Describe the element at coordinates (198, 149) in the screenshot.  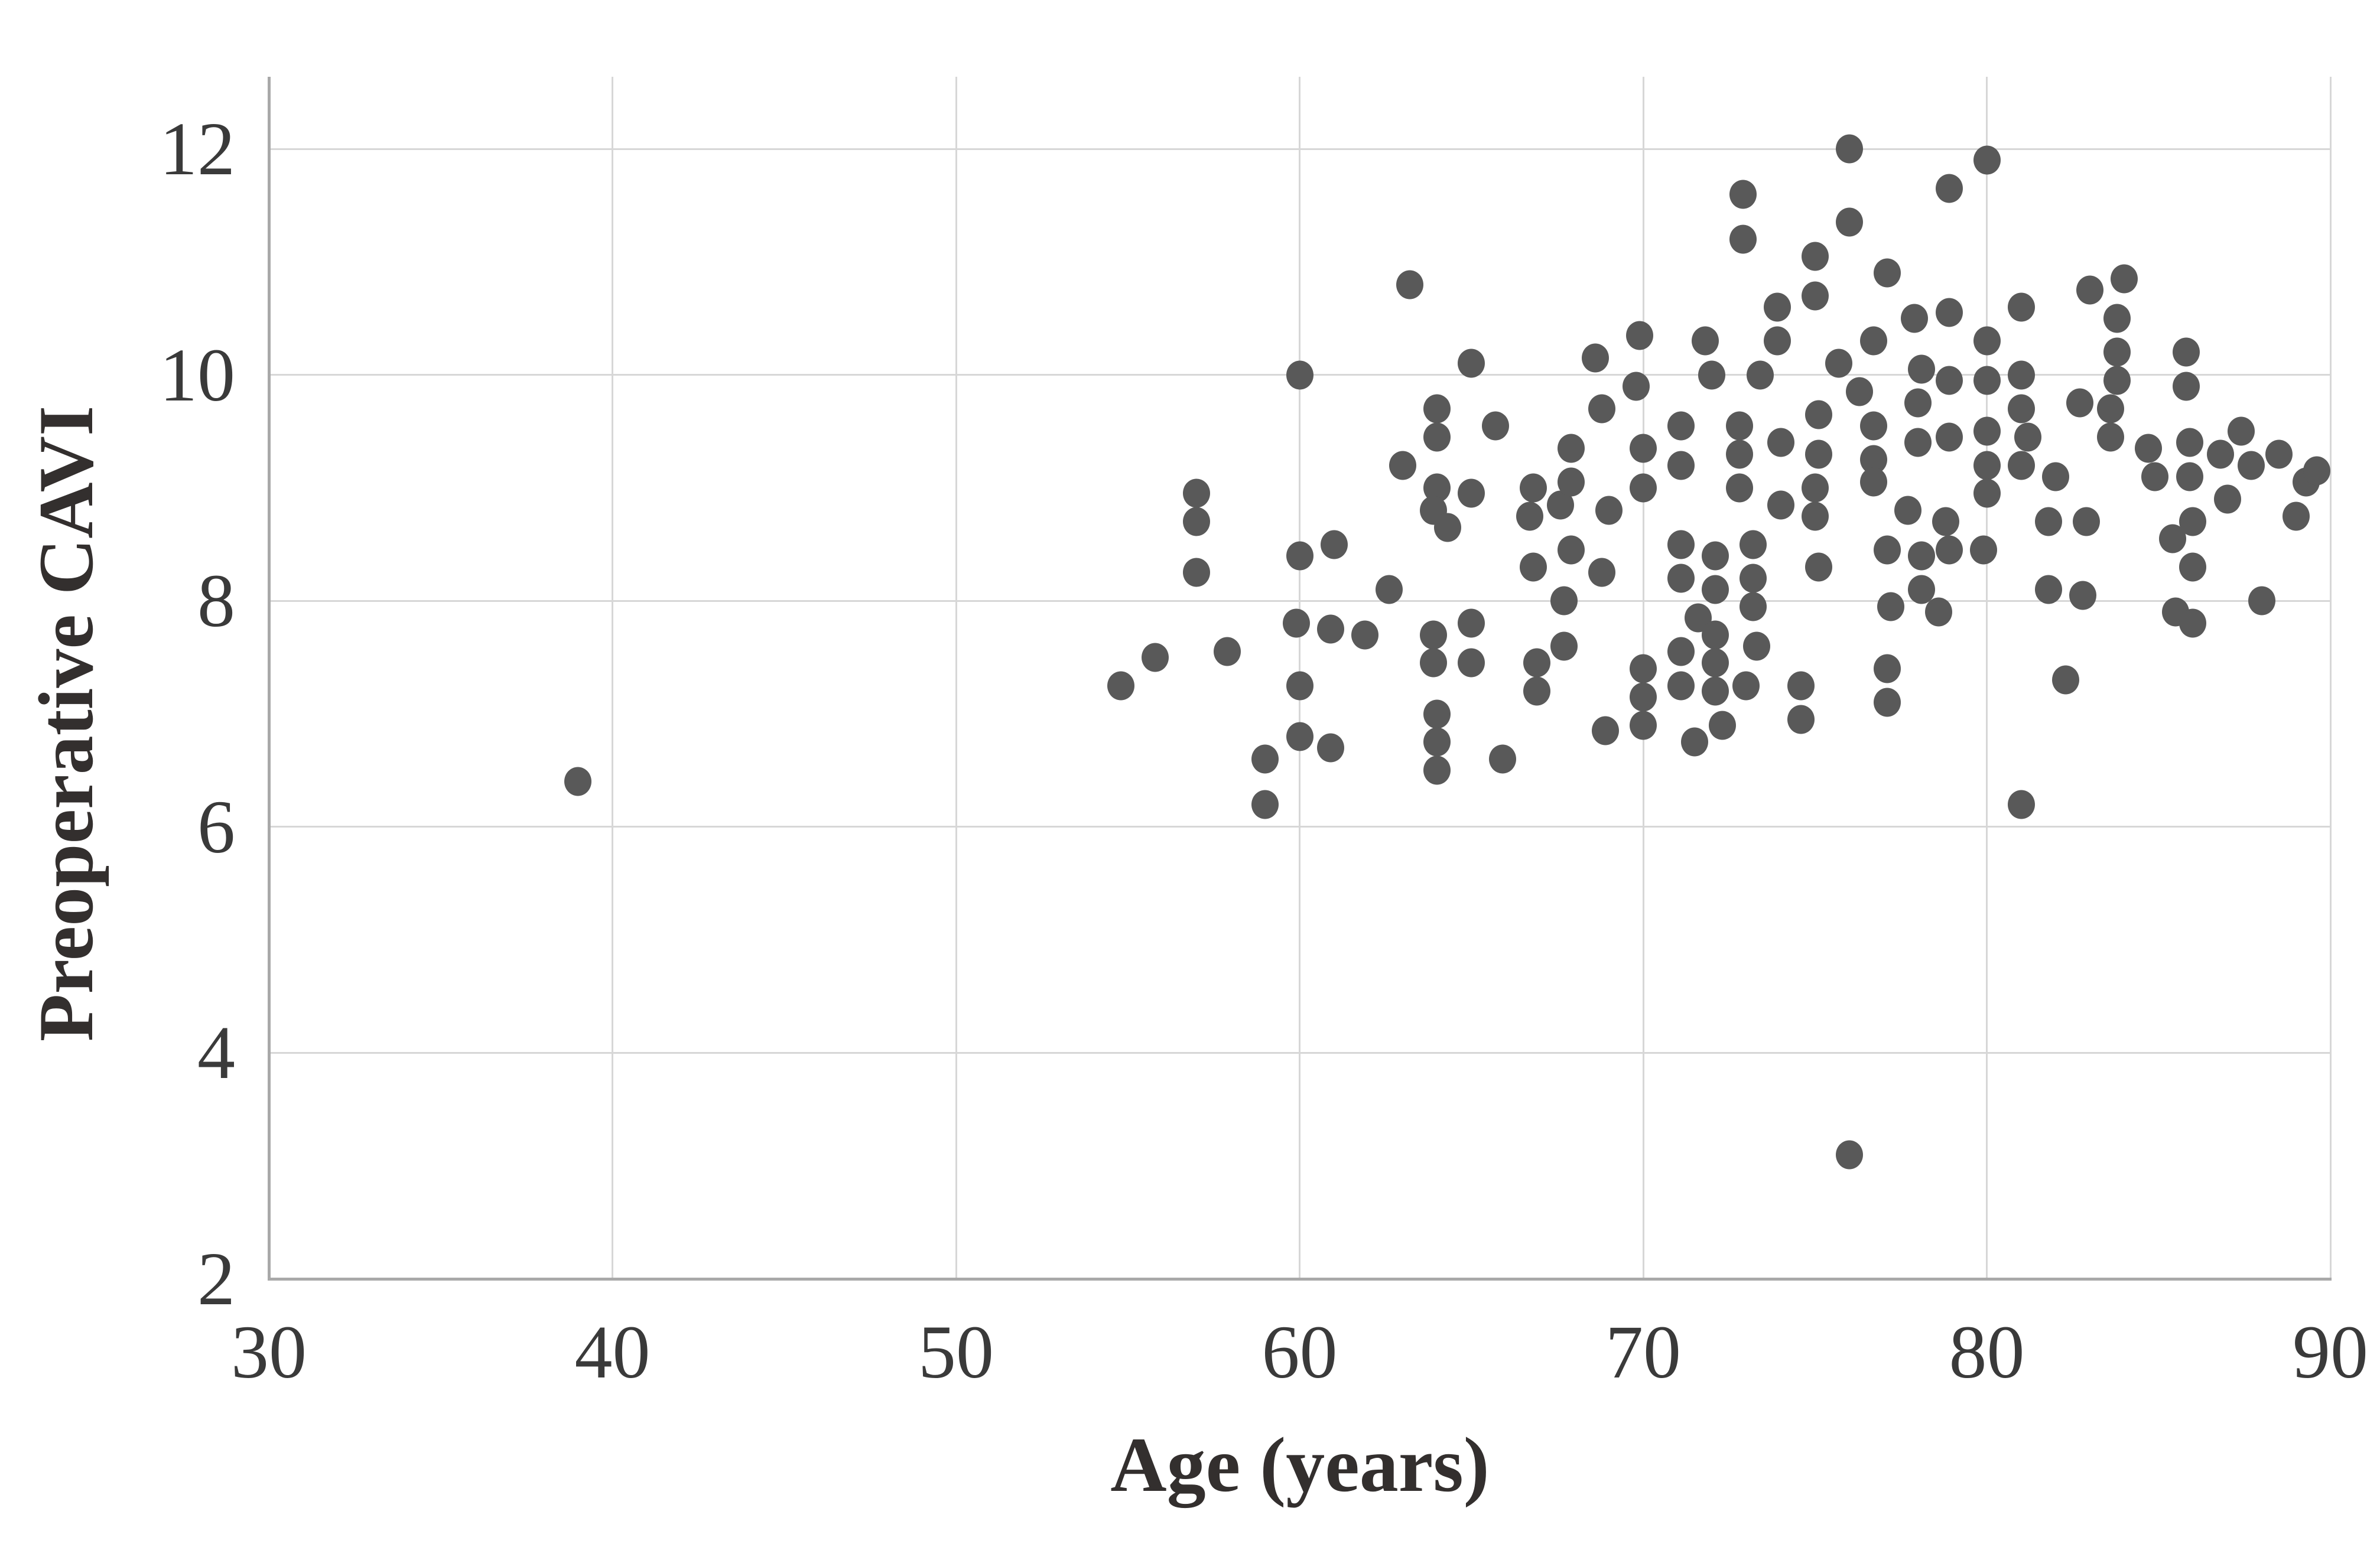
I see `y-tick-label: 12` at that location.